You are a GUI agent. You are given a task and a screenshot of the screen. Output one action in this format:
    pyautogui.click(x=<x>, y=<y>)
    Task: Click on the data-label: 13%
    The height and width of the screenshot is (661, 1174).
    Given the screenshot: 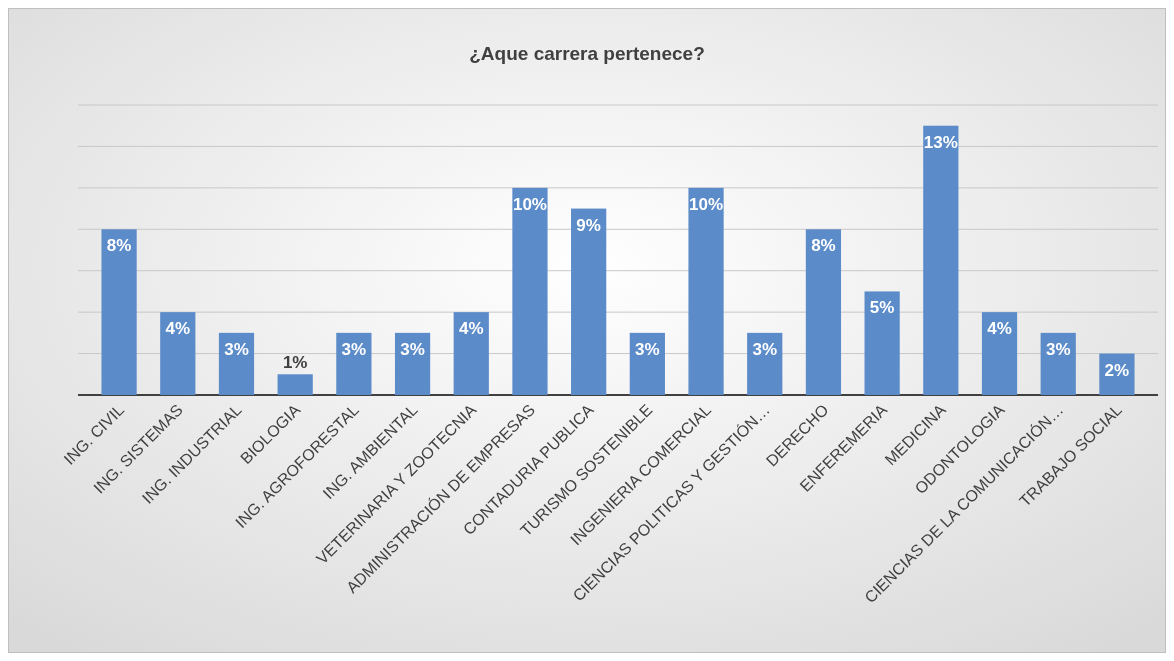 What is the action you would take?
    pyautogui.click(x=940, y=142)
    